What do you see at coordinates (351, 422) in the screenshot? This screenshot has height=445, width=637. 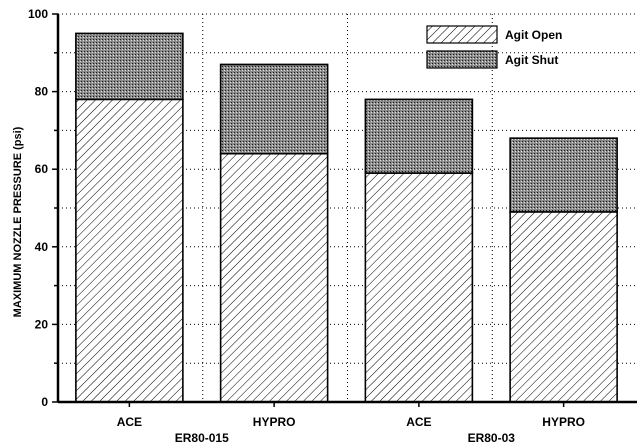 I see `x-tick-labels: ACE HYPRO ACE HYPRO` at bounding box center [351, 422].